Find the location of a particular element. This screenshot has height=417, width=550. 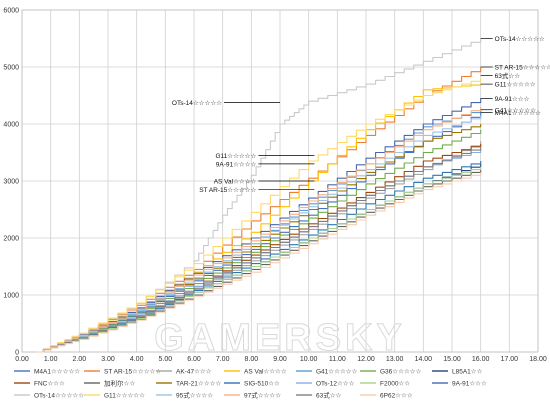

annotation-label: 9A-91☆☆☆☆ is located at coordinates (236, 164).